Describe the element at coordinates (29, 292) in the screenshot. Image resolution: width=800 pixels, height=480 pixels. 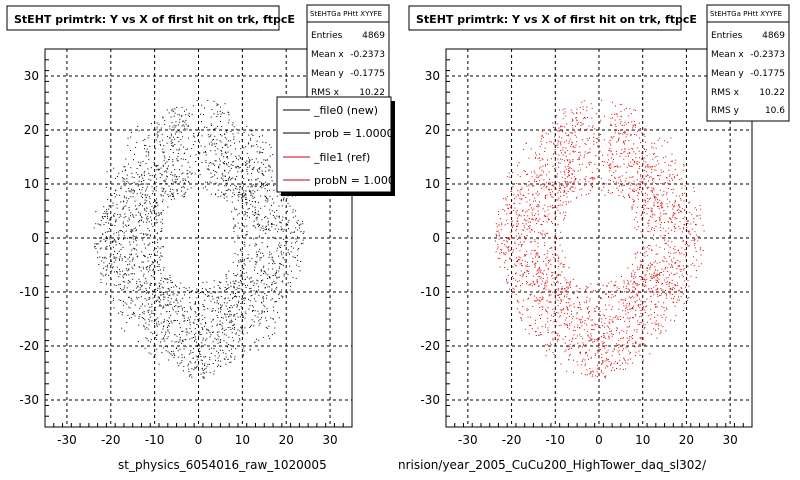
I see `y-tick-label-2: -10` at that location.